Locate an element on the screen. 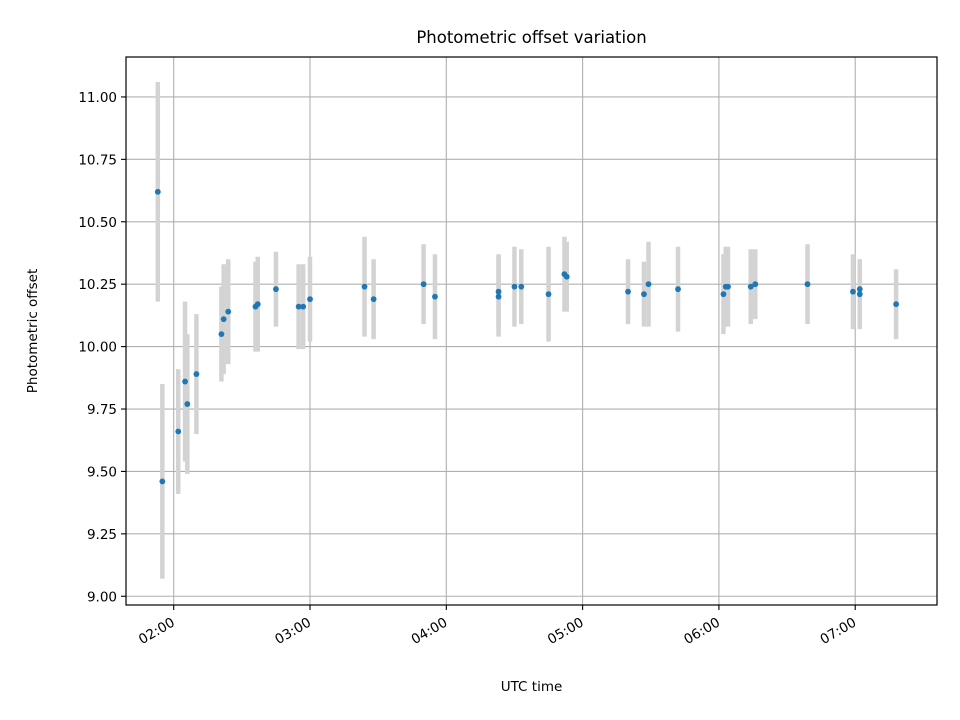 This screenshot has height=720, width=960. y-tick-label: 9.00 is located at coordinates (102, 597).